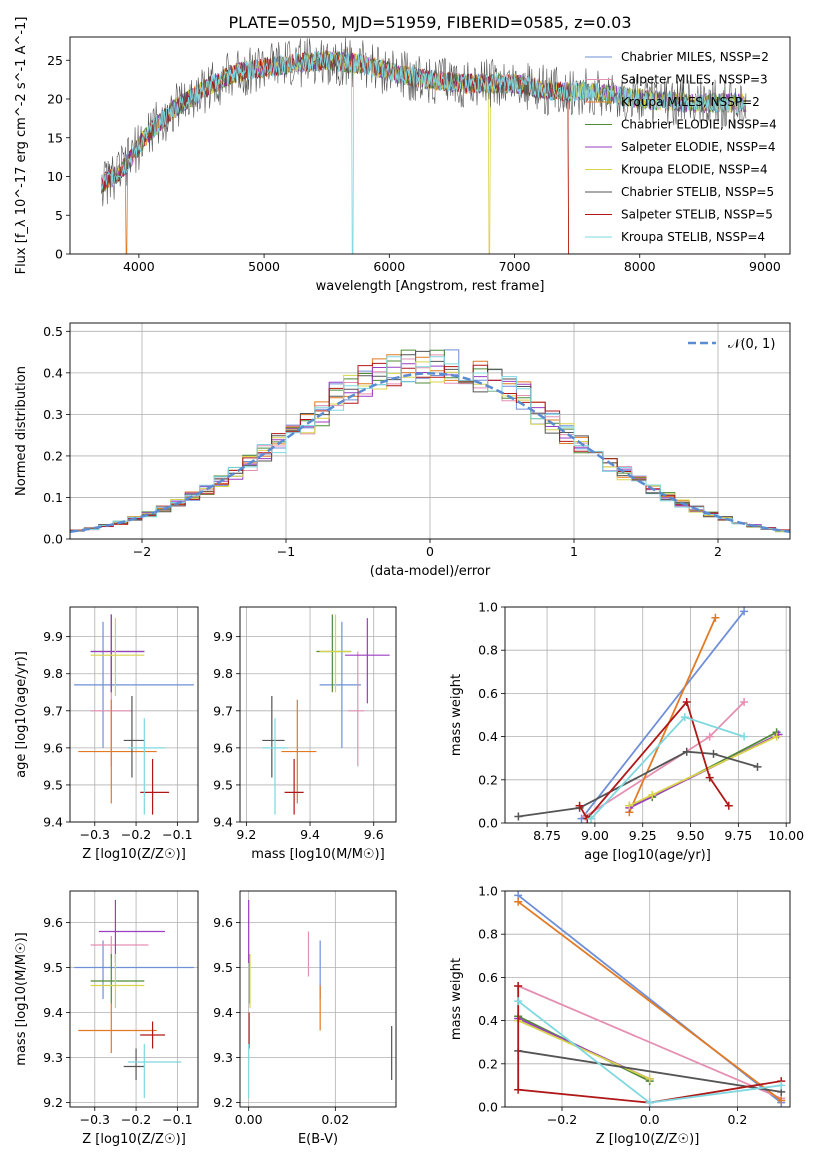  Describe the element at coordinates (640, 266) in the screenshot. I see `x-tick-label: 8000` at that location.